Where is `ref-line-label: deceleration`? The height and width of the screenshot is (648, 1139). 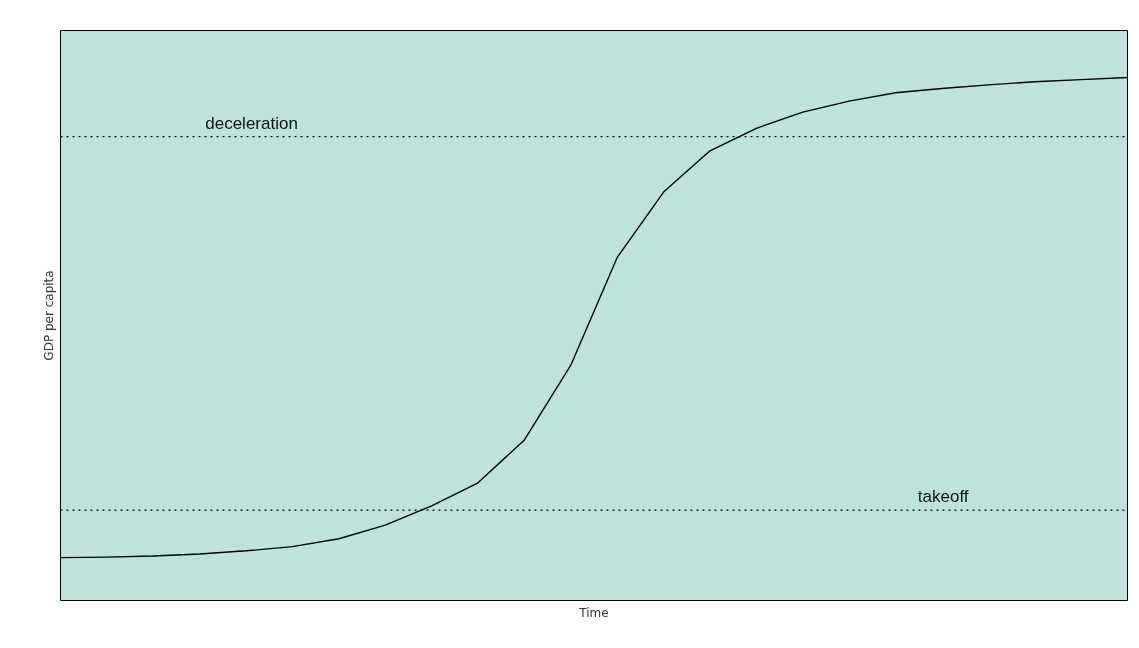 ref-line-label: deceleration is located at coordinates (251, 123).